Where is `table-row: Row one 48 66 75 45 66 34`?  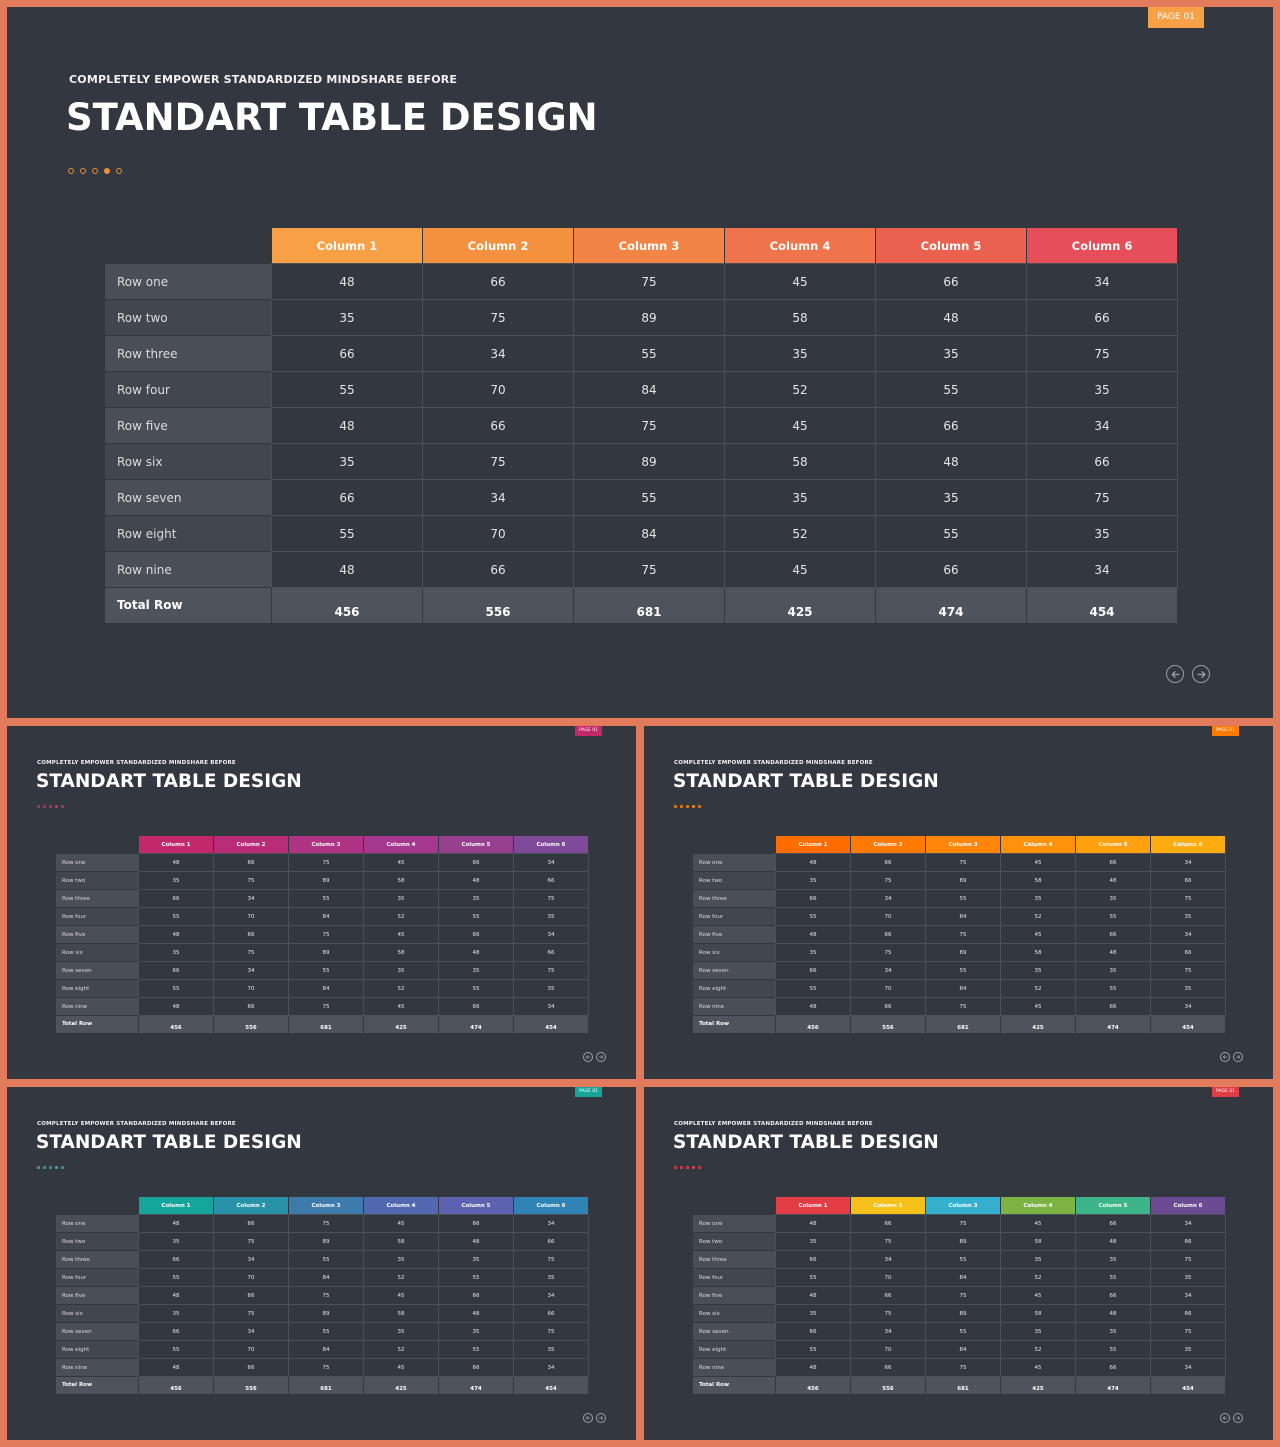
table-row: Row one 48 66 75 45 66 34 is located at coordinates (322, 862).